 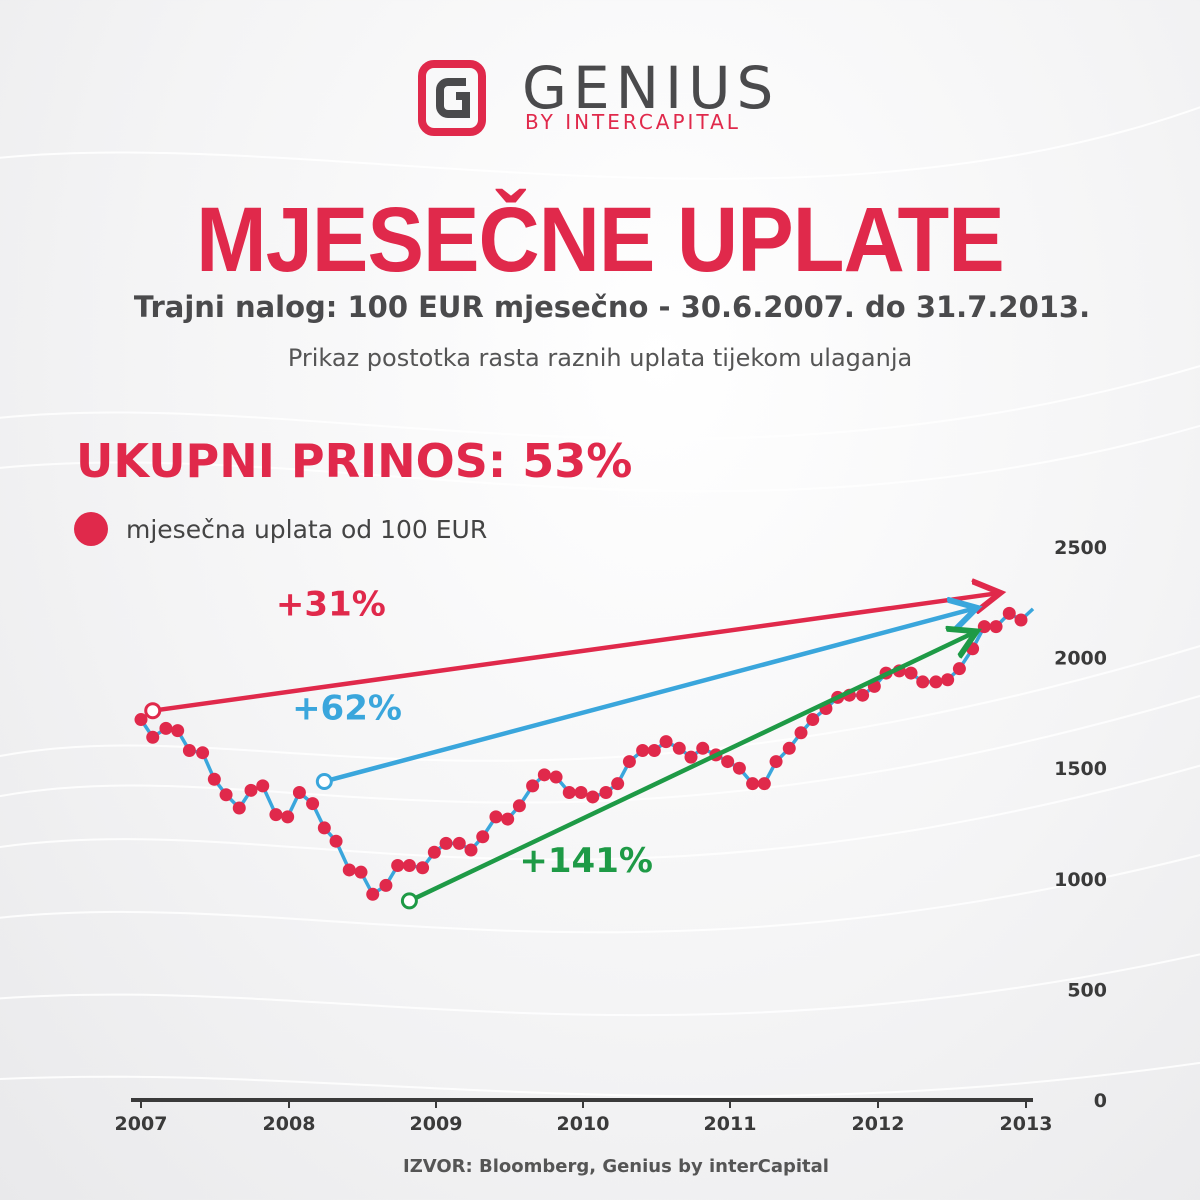 I want to click on y-tick-label: 500, so click(x=1087, y=990).